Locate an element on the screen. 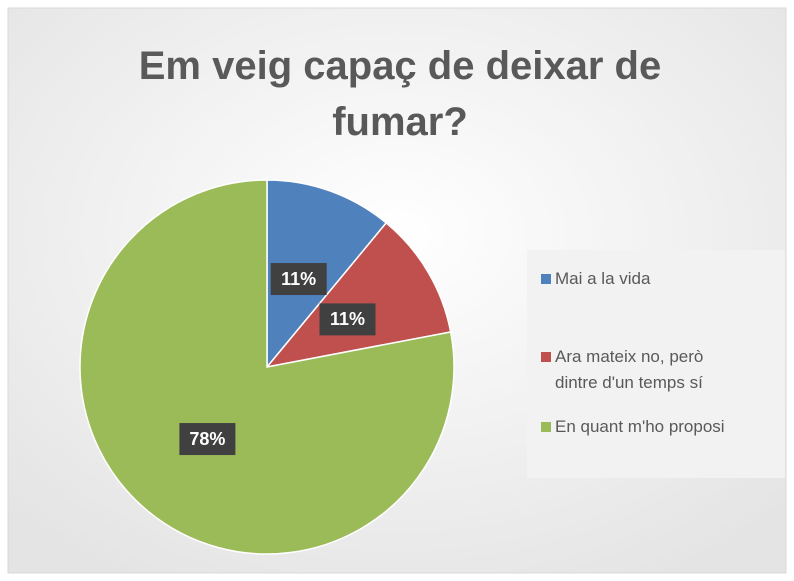 This screenshot has height=581, width=794. data-label: 78% is located at coordinates (207, 439).